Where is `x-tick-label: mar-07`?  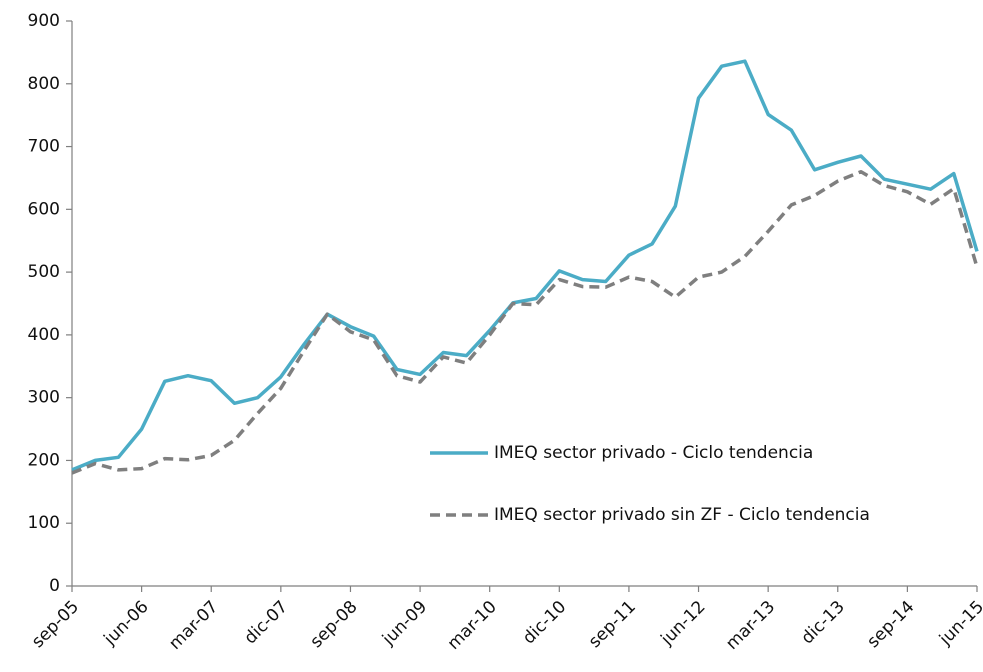
x-tick-label: mar-07 is located at coordinates (193, 625).